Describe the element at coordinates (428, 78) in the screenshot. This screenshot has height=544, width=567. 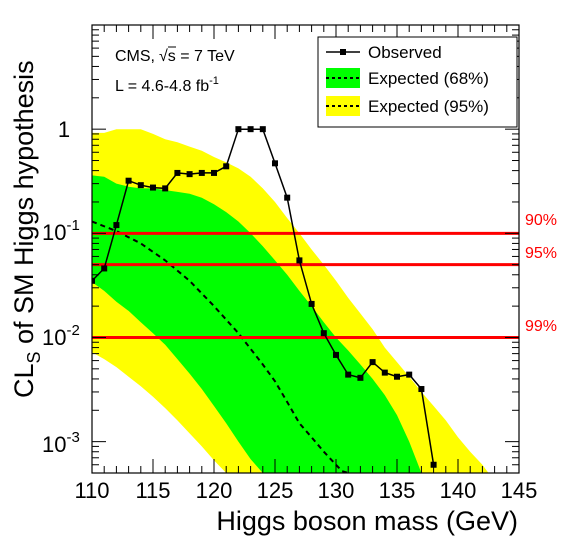
I see `legend-band68-label: Expected (68%)` at that location.